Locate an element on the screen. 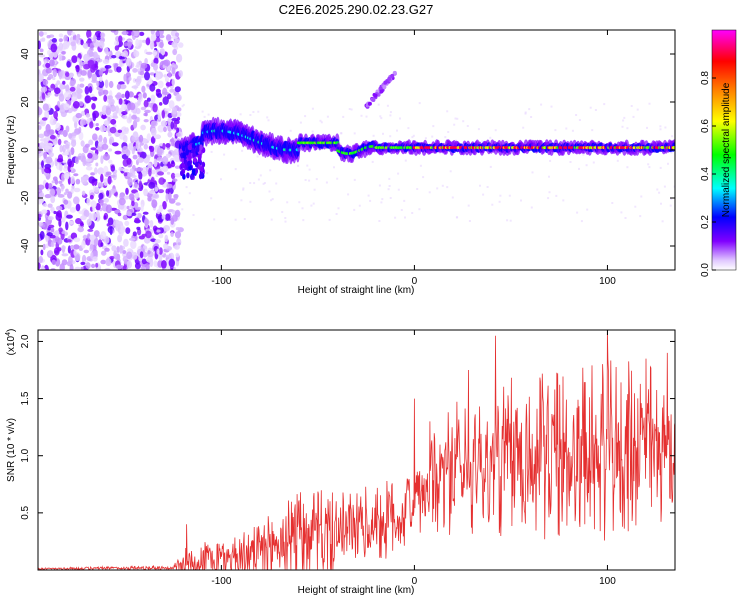 The height and width of the screenshot is (600, 750). snr-scale-exponent: 4 is located at coordinates (8, 334).